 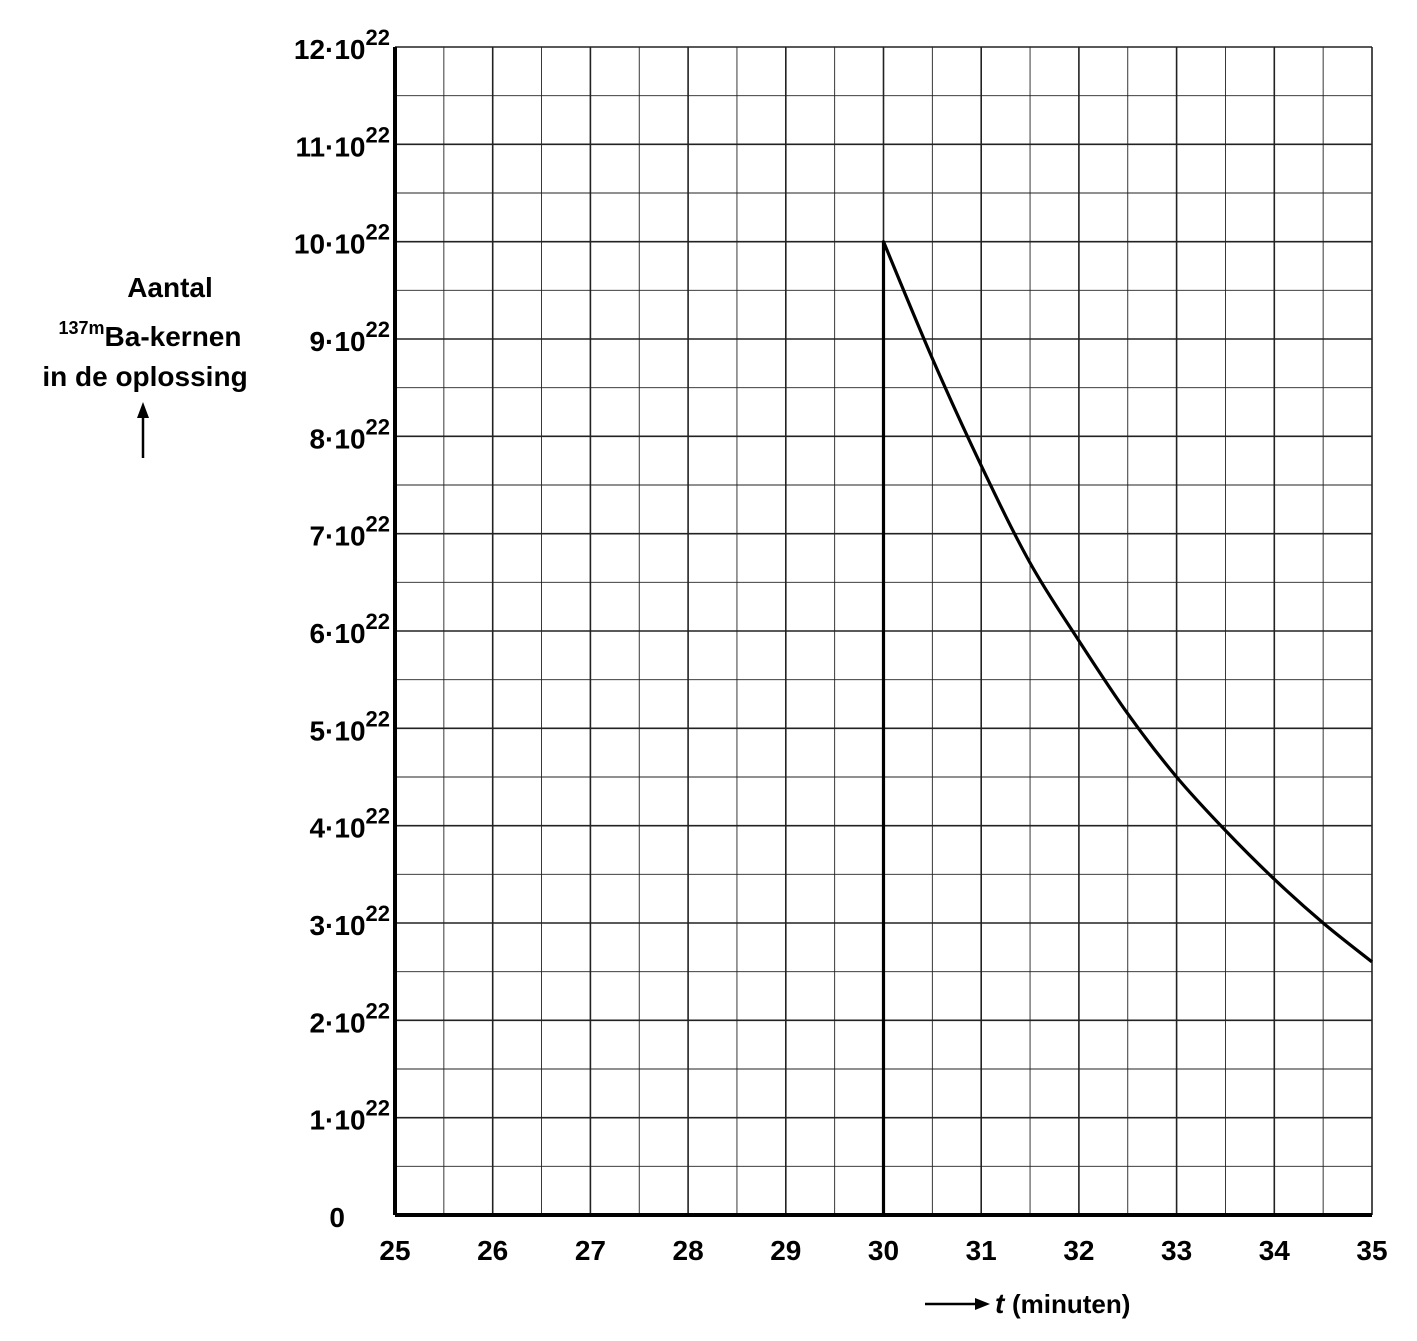 What do you see at coordinates (394, 1250) in the screenshot?
I see `x-tick-label: 25` at bounding box center [394, 1250].